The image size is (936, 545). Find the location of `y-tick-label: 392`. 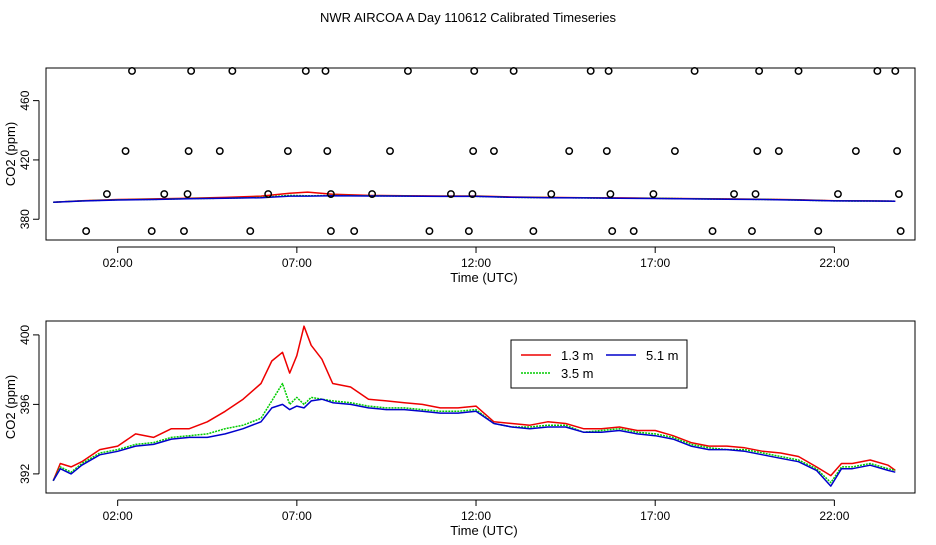

y-tick-label: 392 is located at coordinates (25, 474).